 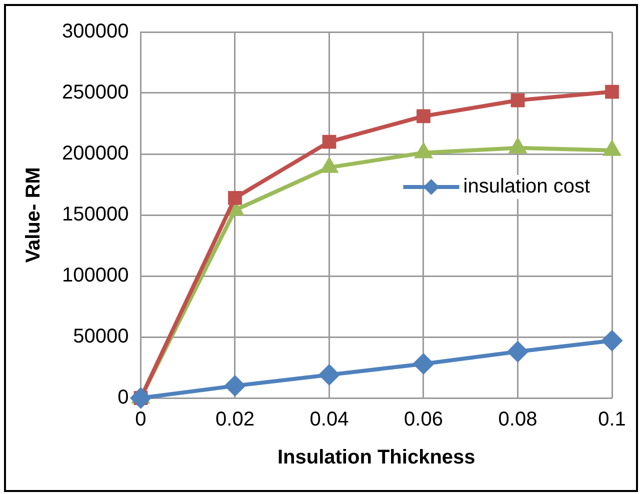 What do you see at coordinates (95, 93) in the screenshot?
I see `y-tick-label: 250000` at bounding box center [95, 93].